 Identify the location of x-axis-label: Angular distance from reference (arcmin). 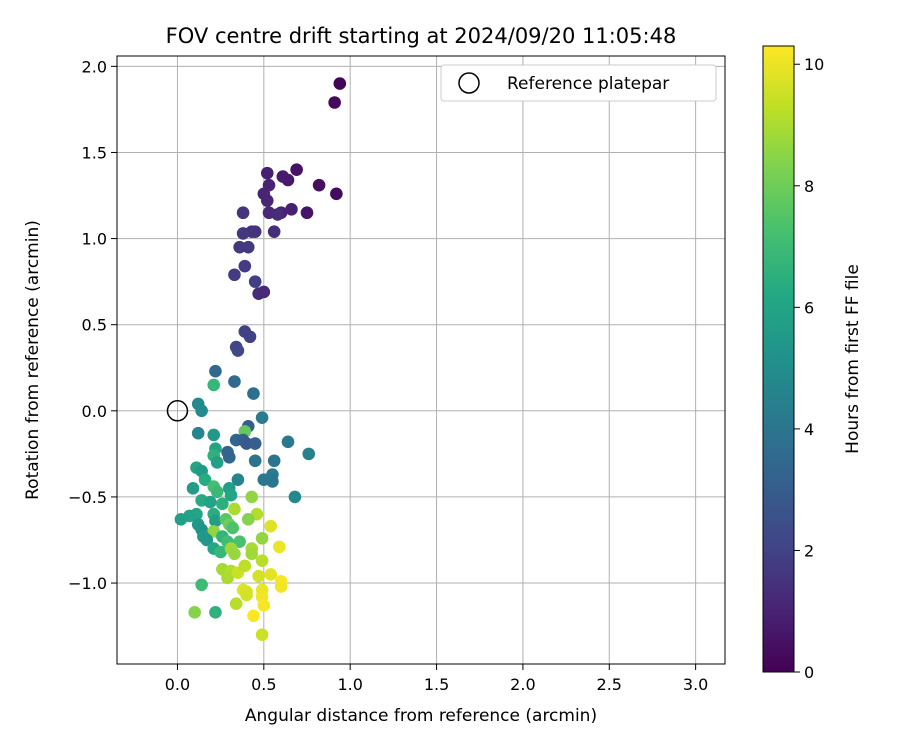
(421, 716).